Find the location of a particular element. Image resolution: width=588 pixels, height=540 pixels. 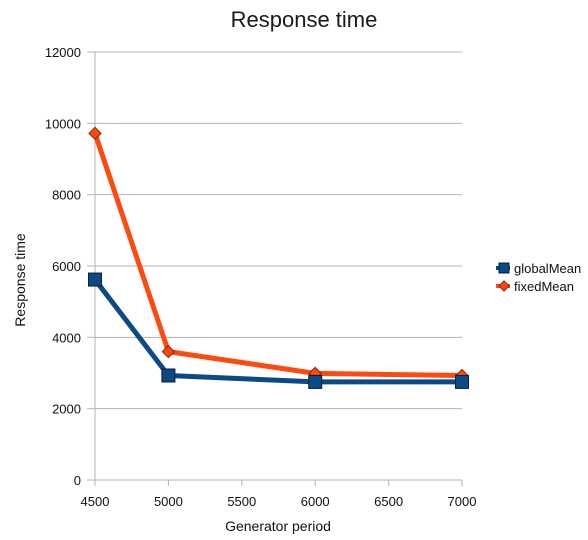

x-tick-label: 5000 is located at coordinates (168, 501).